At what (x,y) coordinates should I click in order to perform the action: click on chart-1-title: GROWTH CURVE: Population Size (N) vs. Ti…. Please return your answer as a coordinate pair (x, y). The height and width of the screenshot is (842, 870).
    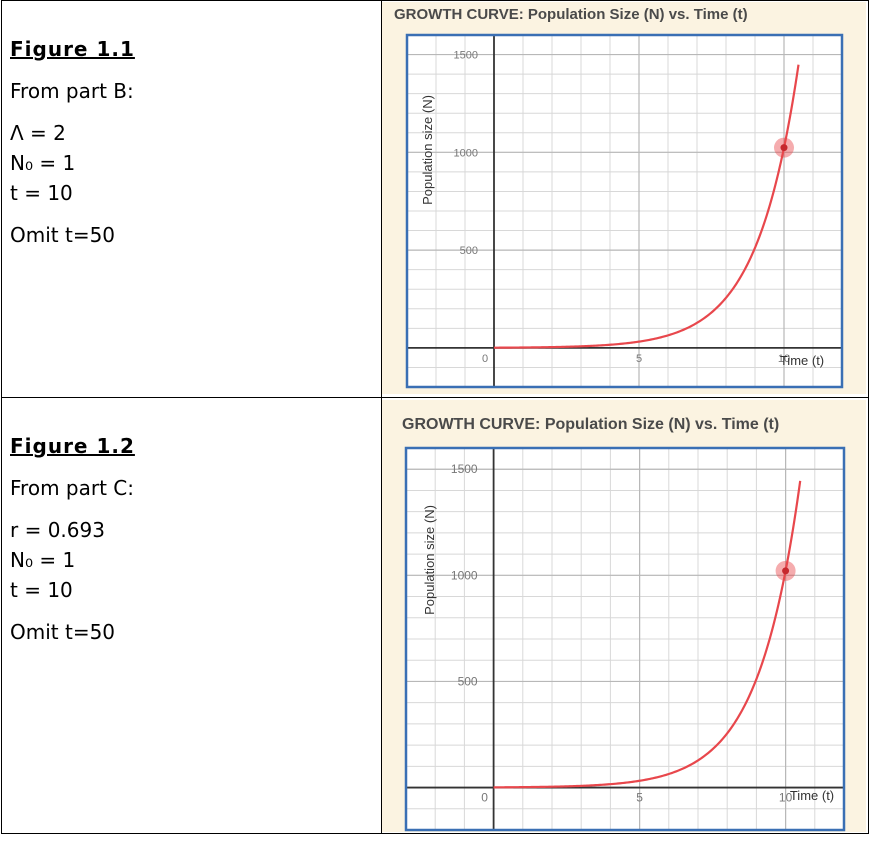
    Looking at the image, I should click on (571, 14).